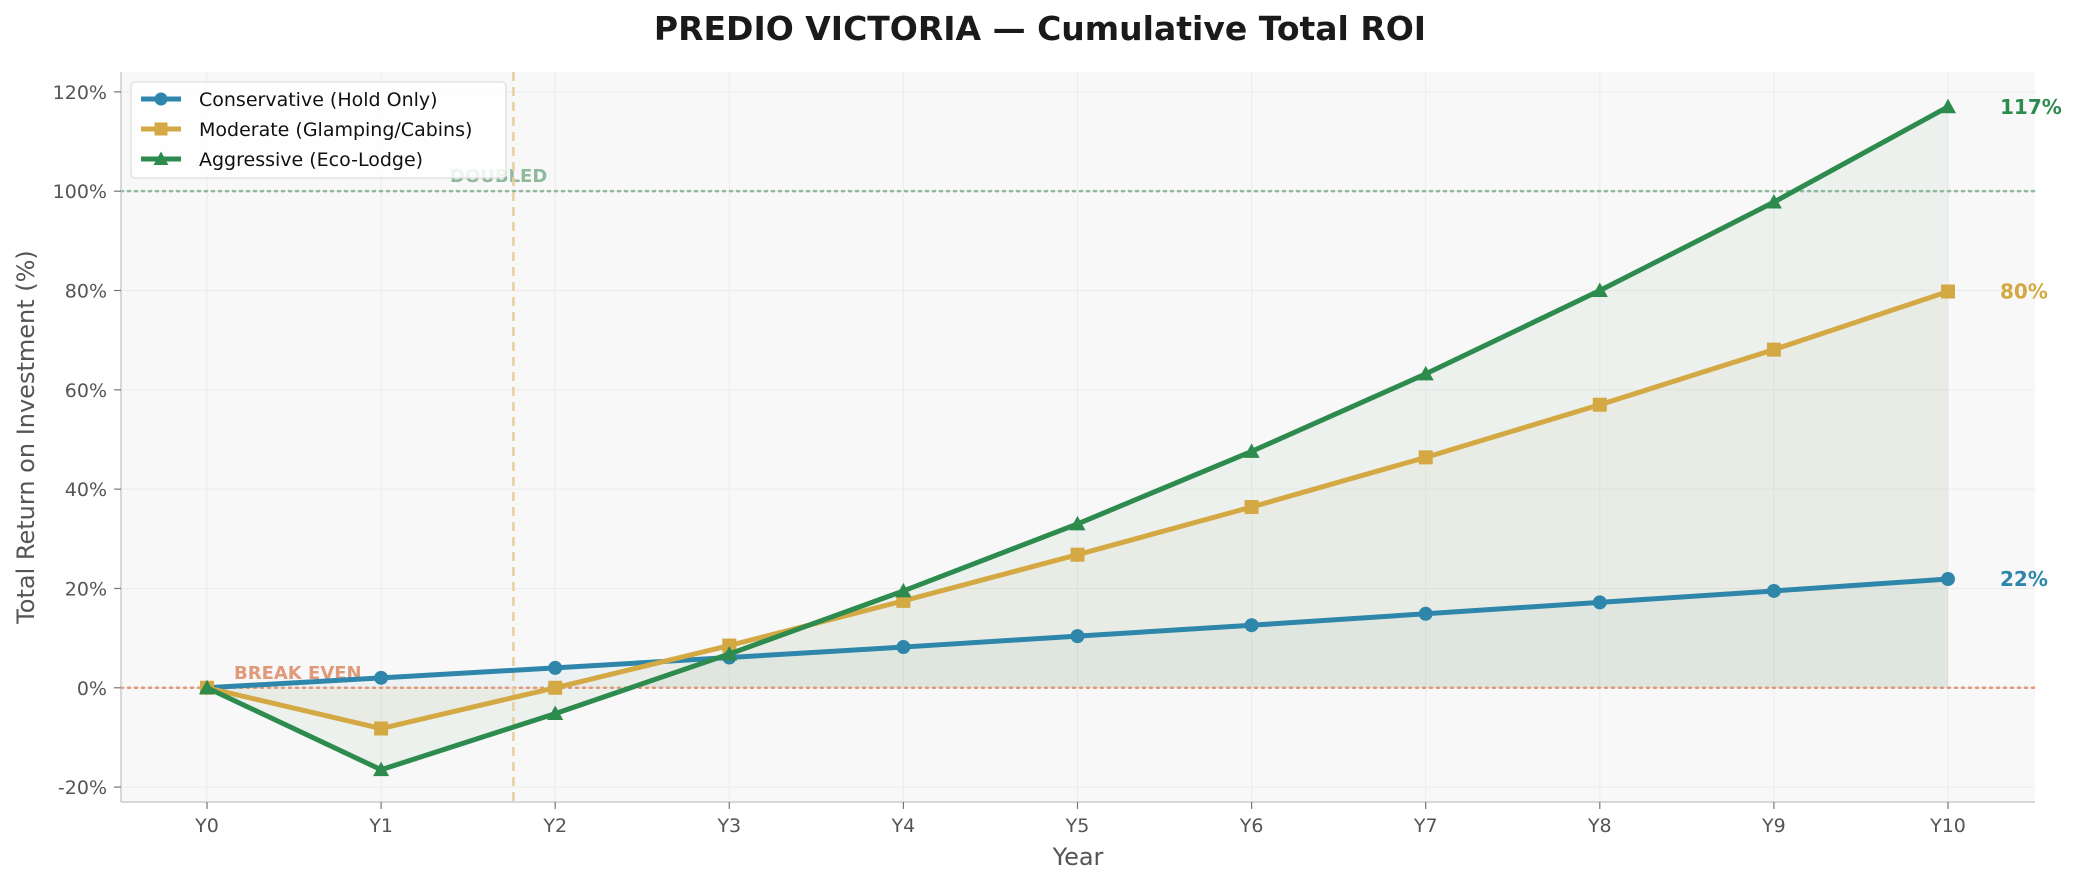 The image size is (2079, 885). What do you see at coordinates (92, 689) in the screenshot?
I see `y-tick-label: 0%` at bounding box center [92, 689].